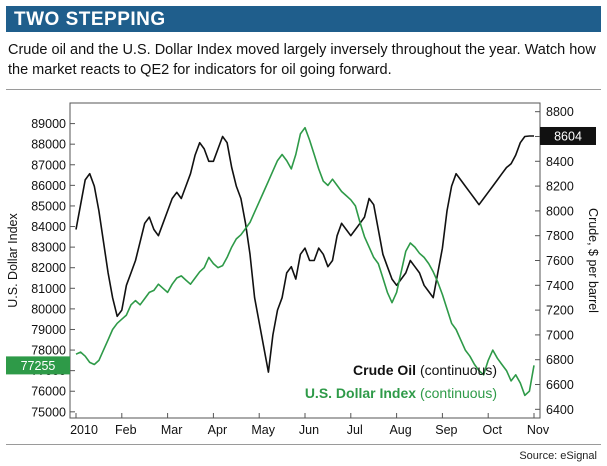 The image size is (607, 466). I want to click on legend-usd: U.S. Dollar Index (continuous), so click(401, 393).